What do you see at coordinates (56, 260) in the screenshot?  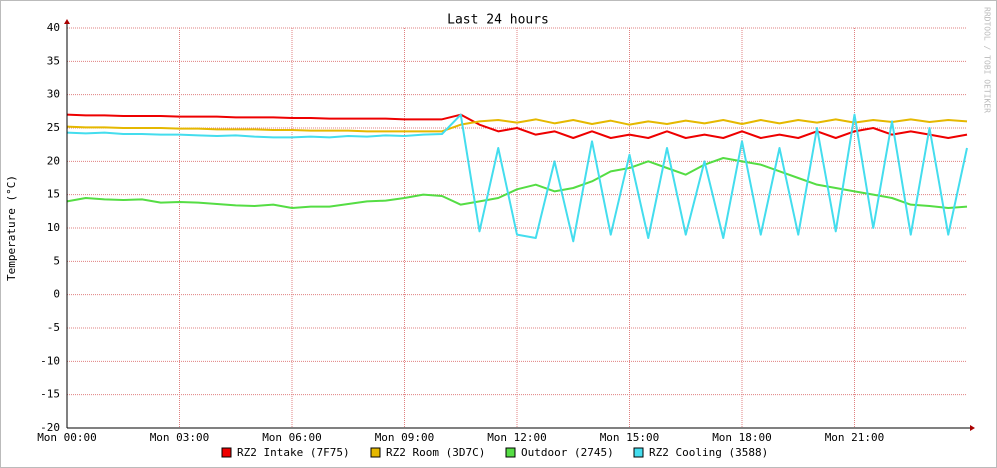 I see `y-tick-label: 5` at bounding box center [56, 260].